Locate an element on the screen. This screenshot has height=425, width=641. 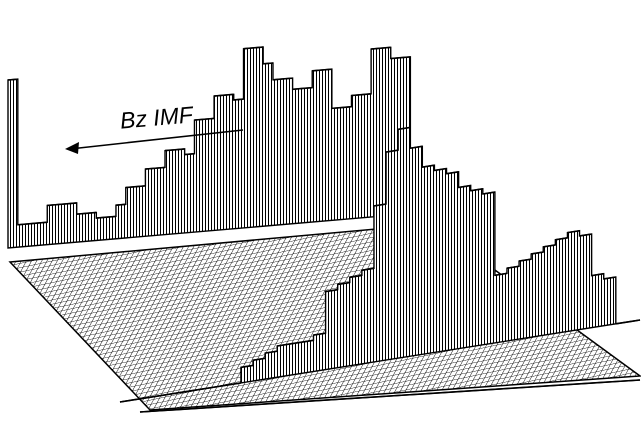
front-ridge-profile is located at coordinates (390, 396).